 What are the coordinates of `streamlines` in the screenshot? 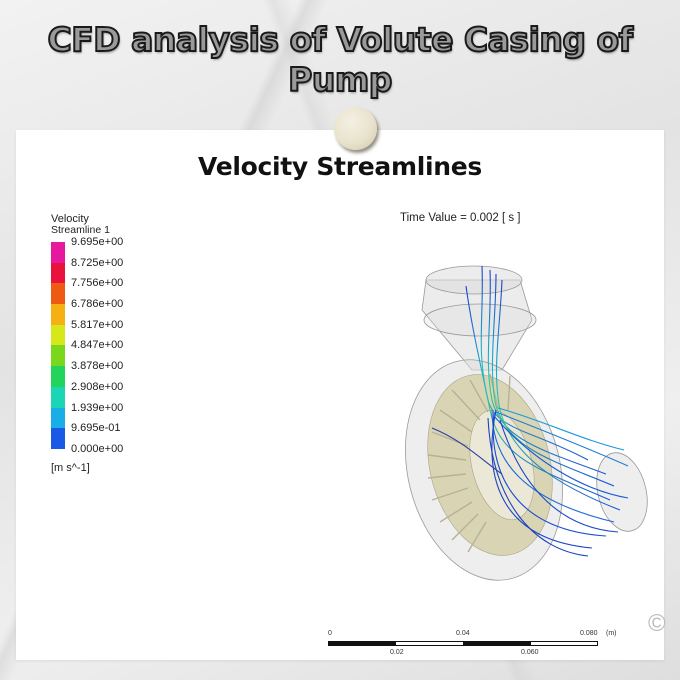 It's located at (530, 411).